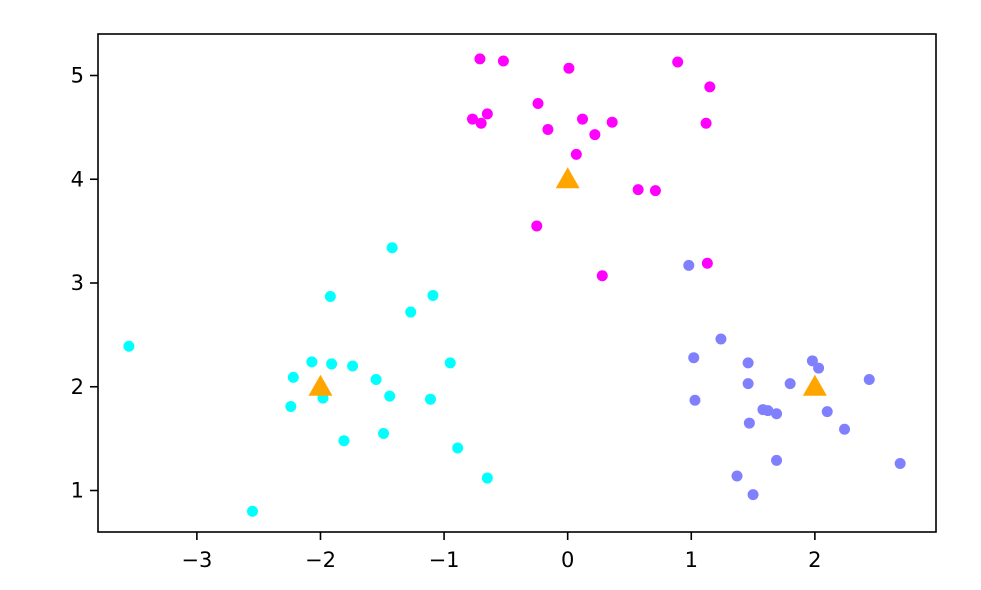  I want to click on y-tick-label: 2, so click(77, 387).